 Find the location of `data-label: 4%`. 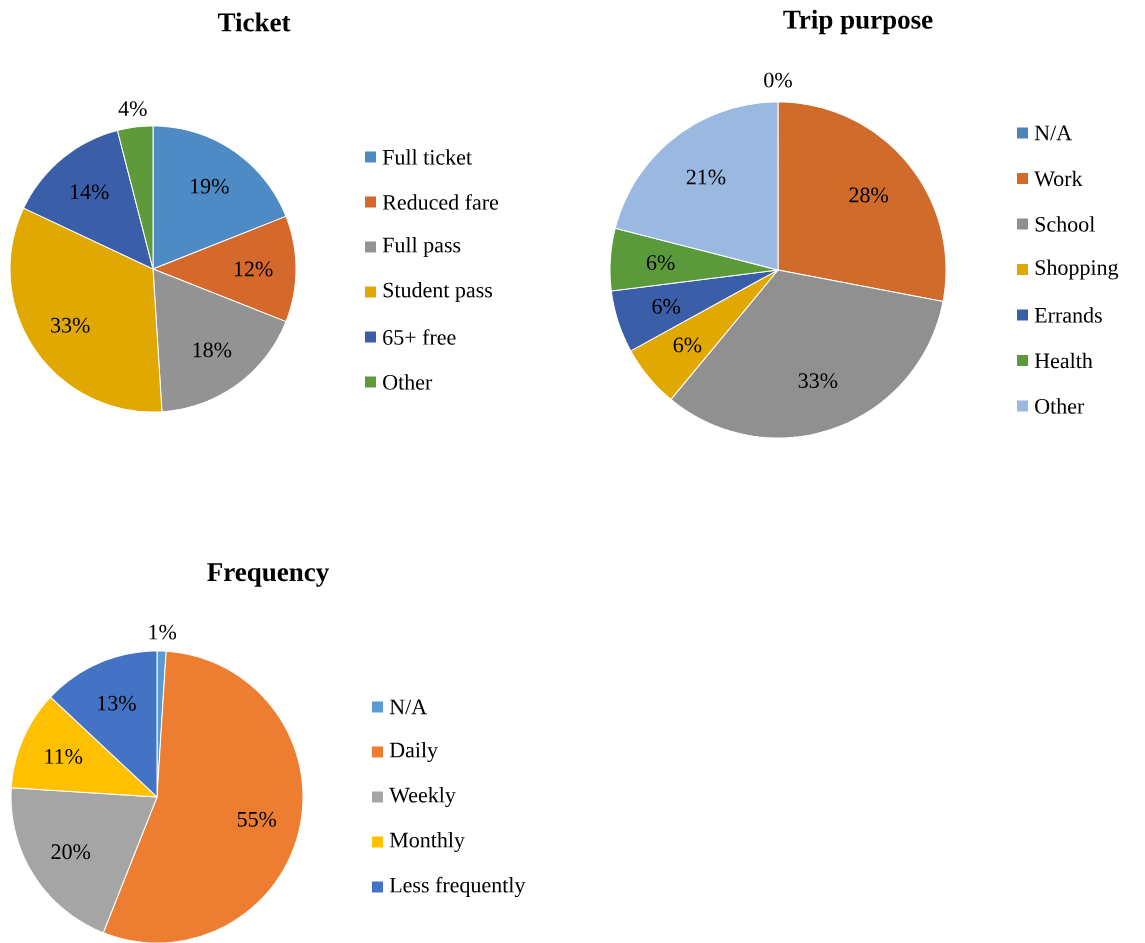

data-label: 4% is located at coordinates (132, 108).